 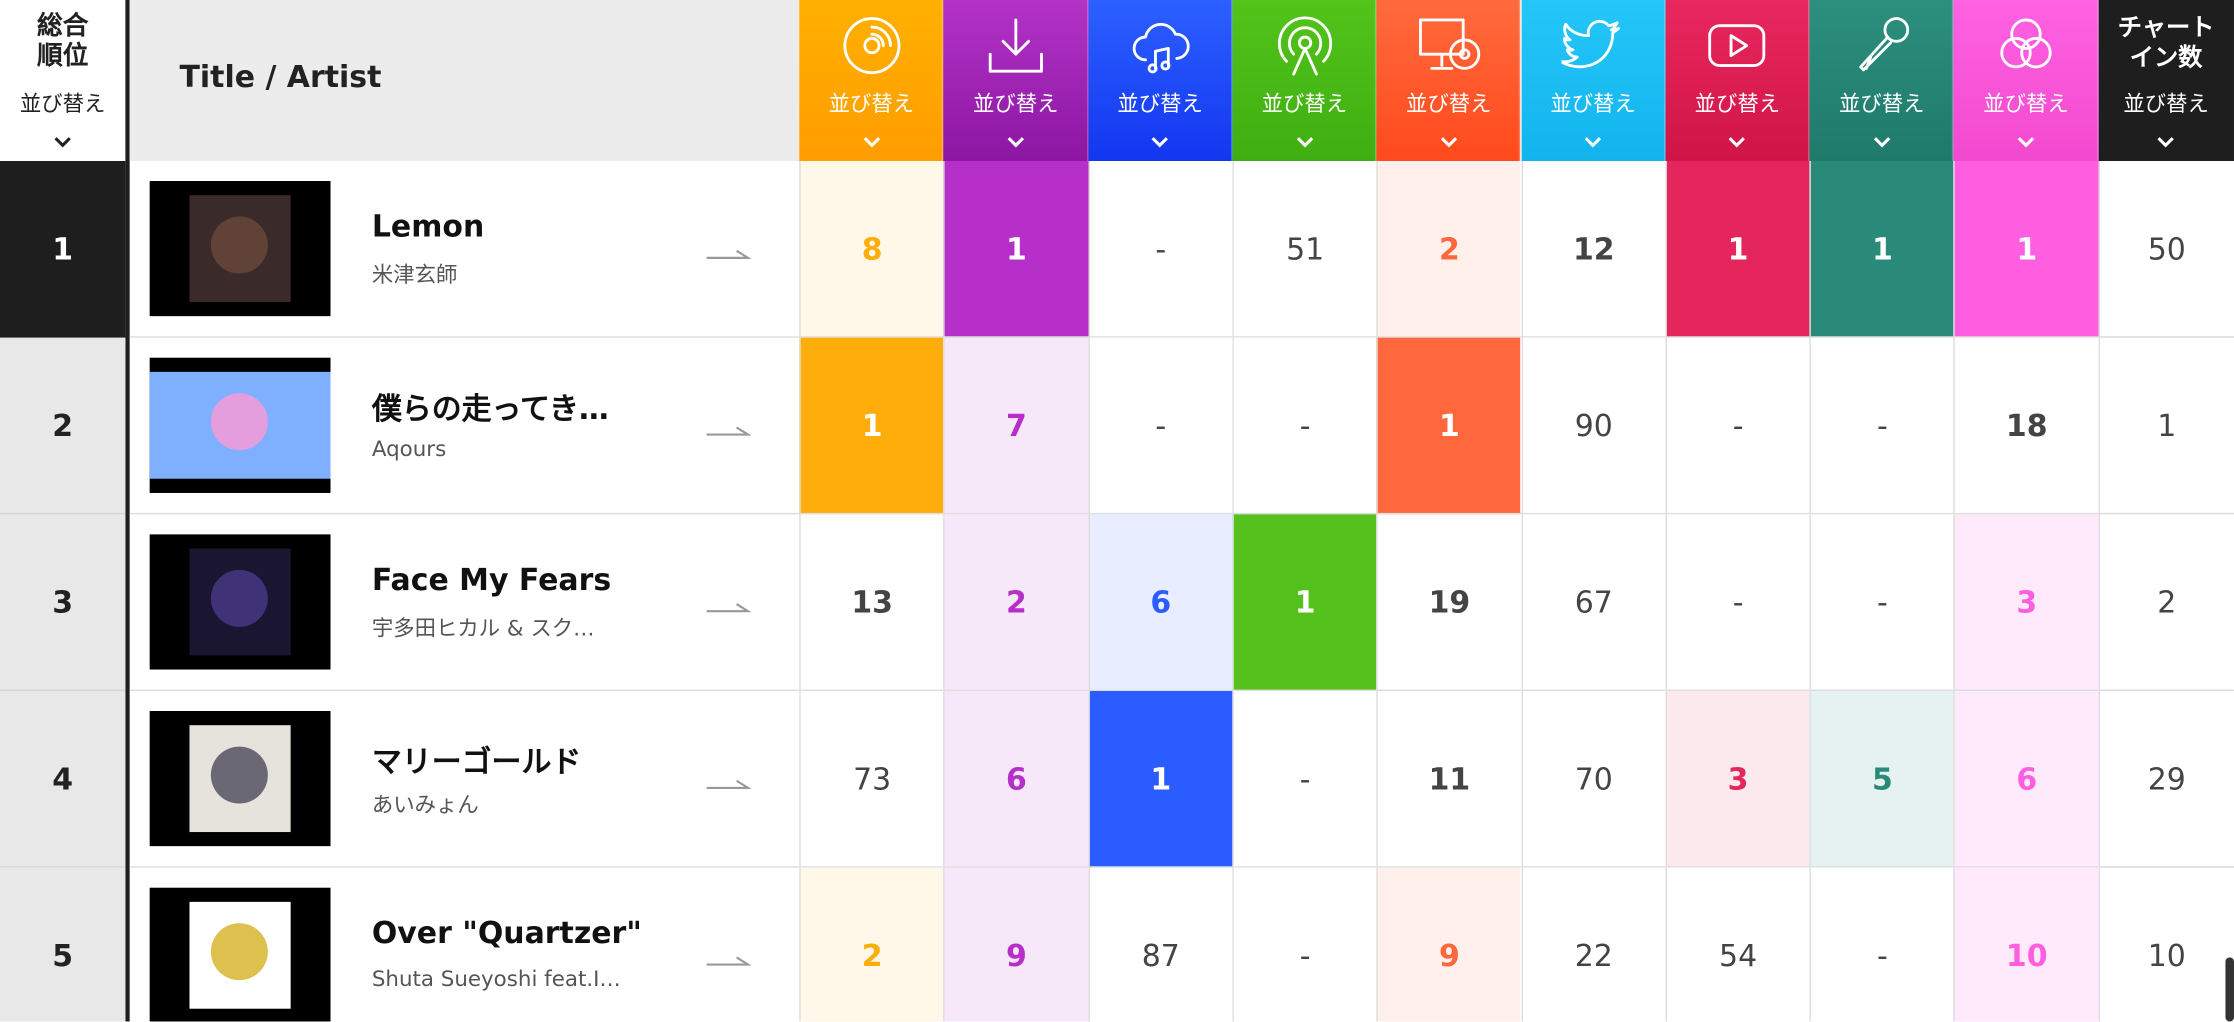 I want to click on song-artist: あいみょん, so click(x=425, y=805).